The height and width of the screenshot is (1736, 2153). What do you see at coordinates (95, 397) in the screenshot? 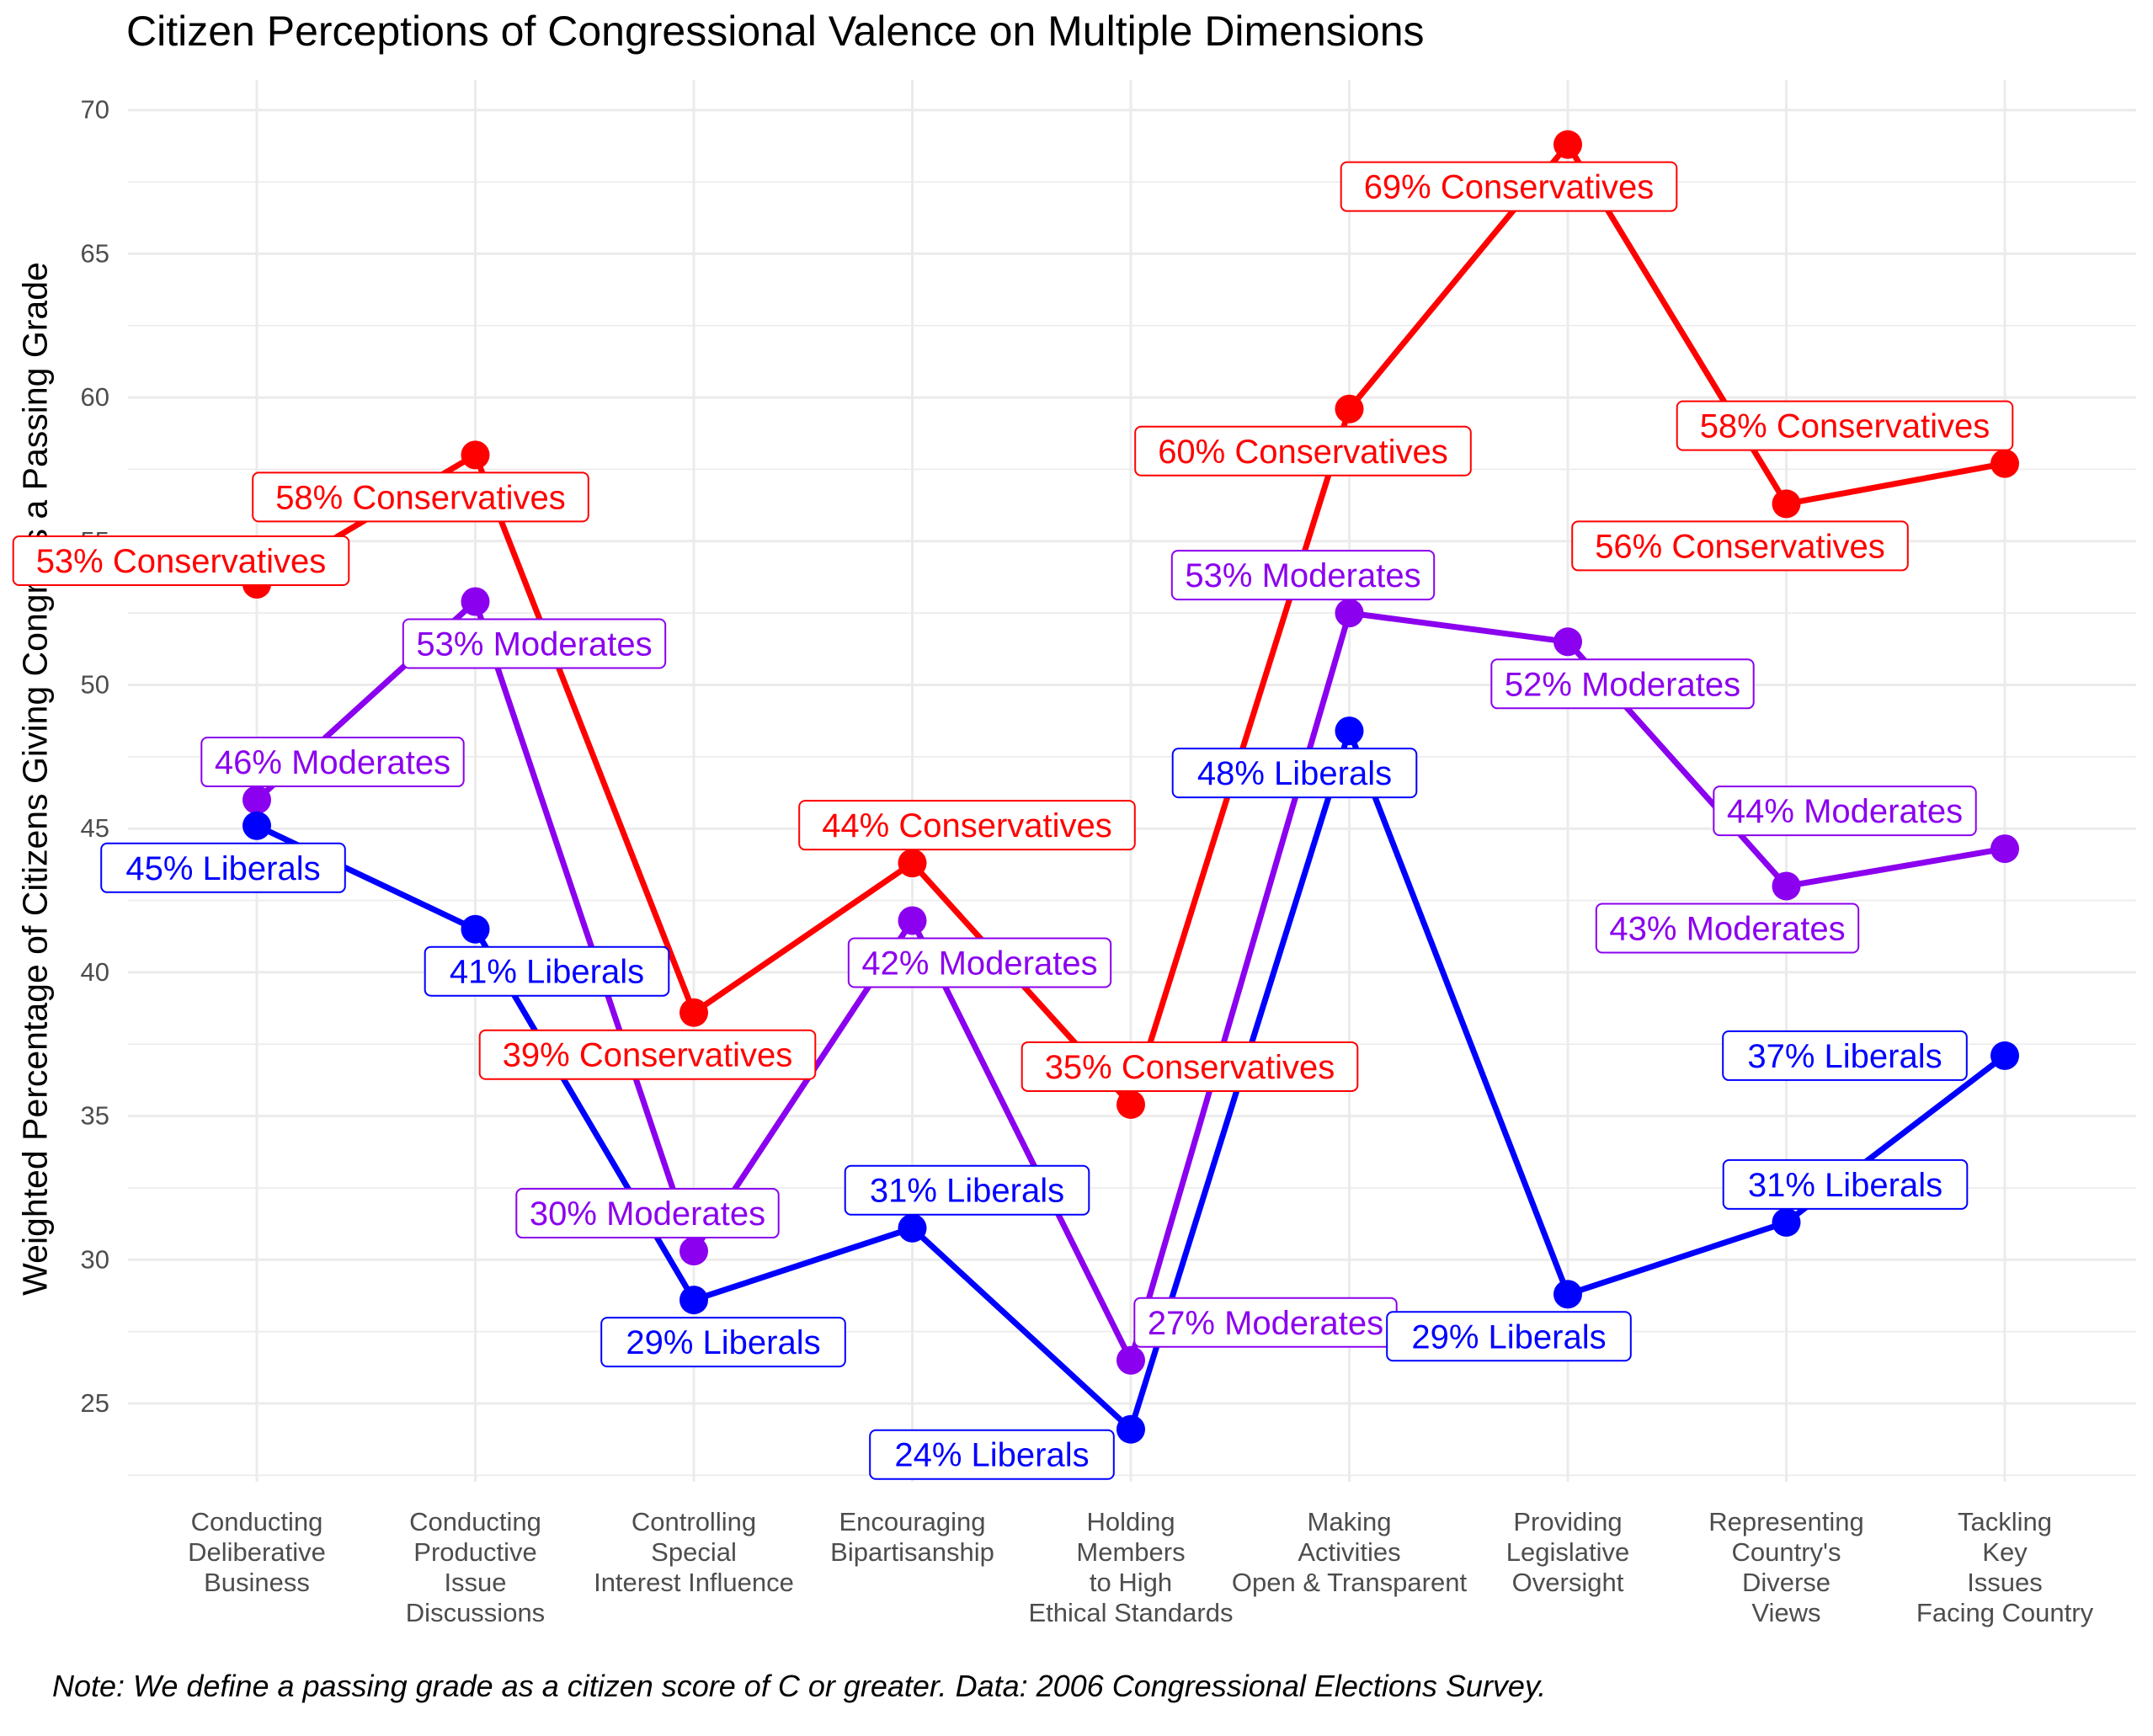
I see `y-tick-label: 60` at bounding box center [95, 397].